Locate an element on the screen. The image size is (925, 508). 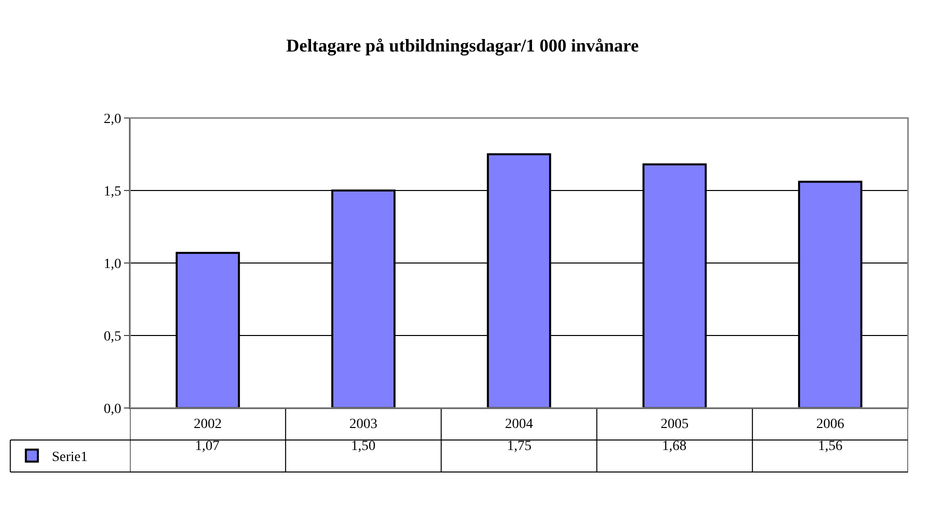
x-tick-label: 2006 is located at coordinates (830, 424).